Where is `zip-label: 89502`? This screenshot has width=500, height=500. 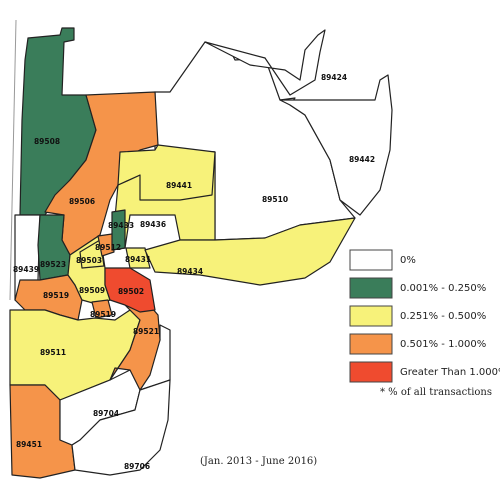
zip-label: 89502 is located at coordinates (131, 291).